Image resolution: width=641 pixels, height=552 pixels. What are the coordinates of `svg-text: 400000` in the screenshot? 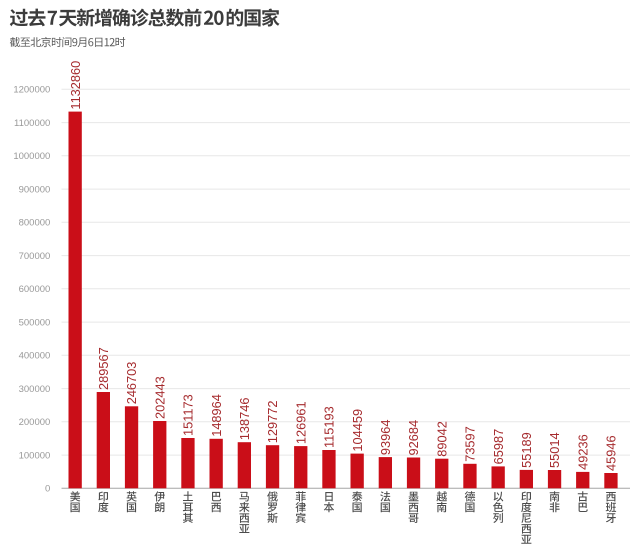 It's located at (35, 356).